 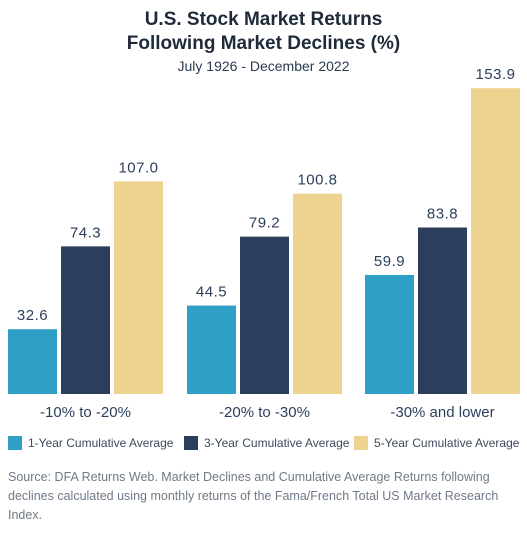 I want to click on data-label-3-series-3: 153.9, so click(x=495, y=74).